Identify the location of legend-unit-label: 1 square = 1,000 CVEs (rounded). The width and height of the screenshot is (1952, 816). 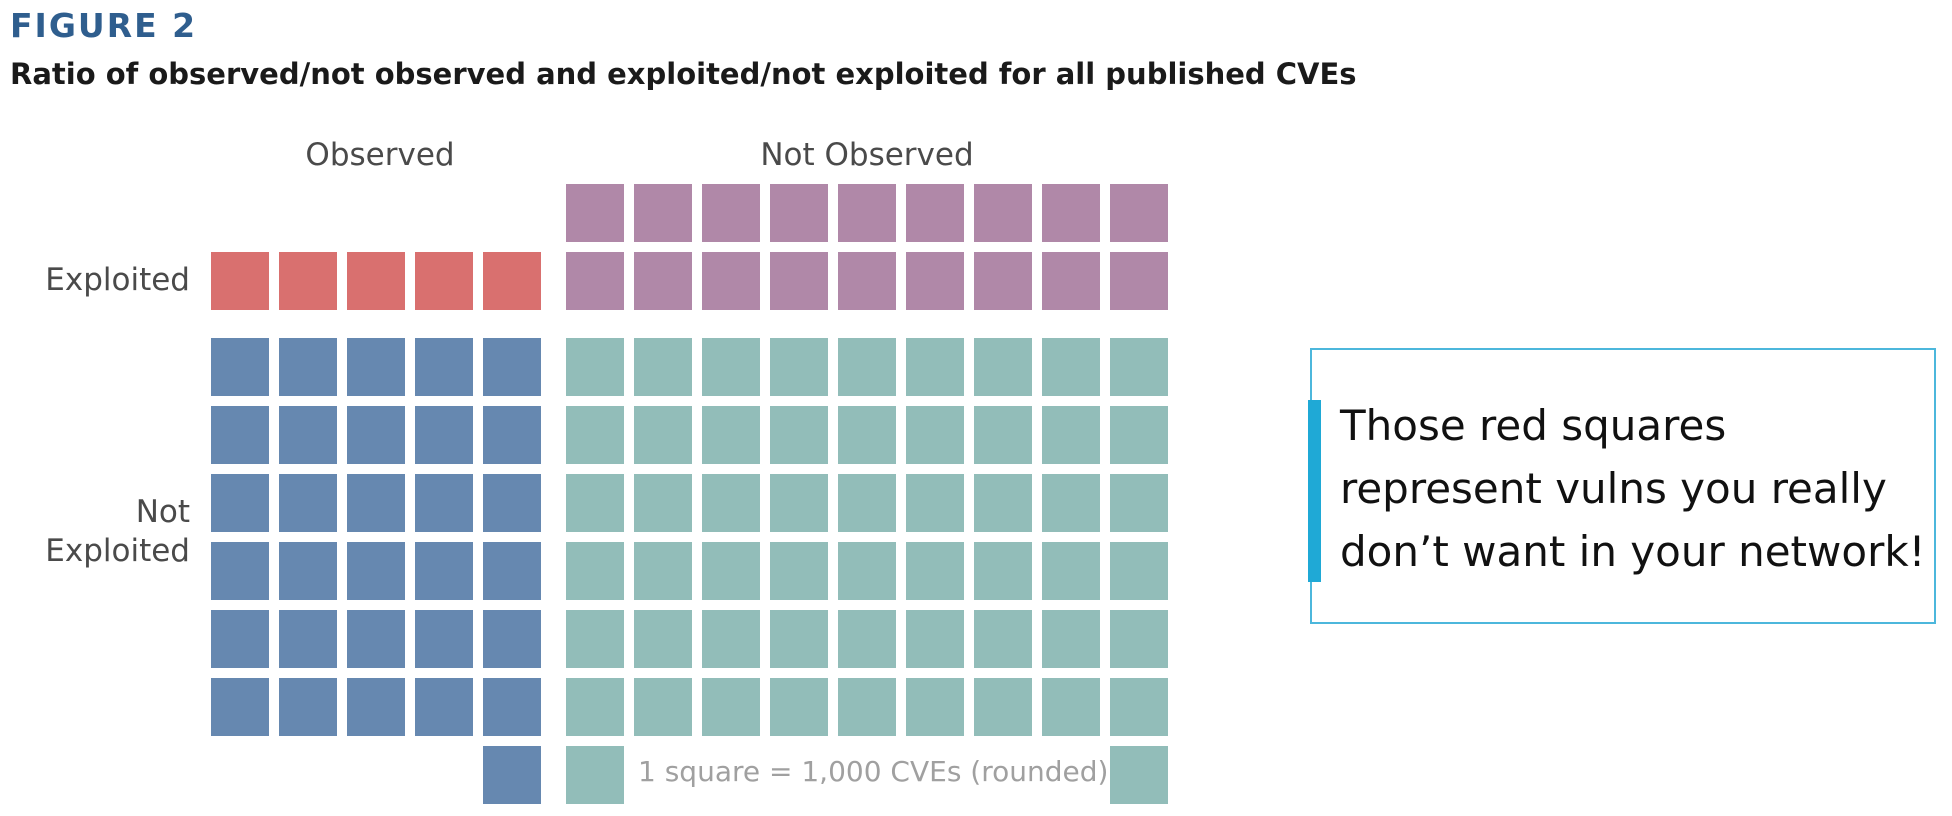
(873, 771).